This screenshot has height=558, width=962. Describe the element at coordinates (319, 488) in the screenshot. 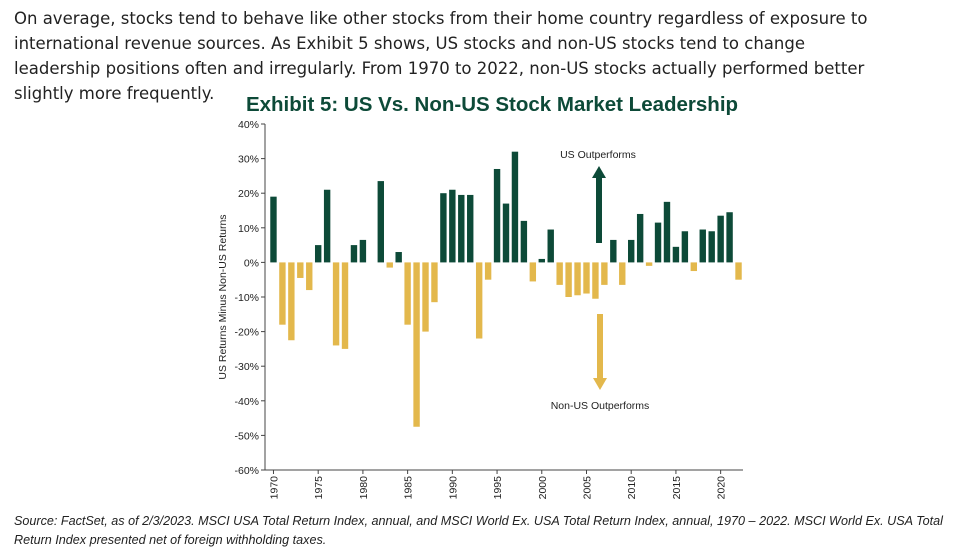

I see `x-tick-label: 1975` at that location.